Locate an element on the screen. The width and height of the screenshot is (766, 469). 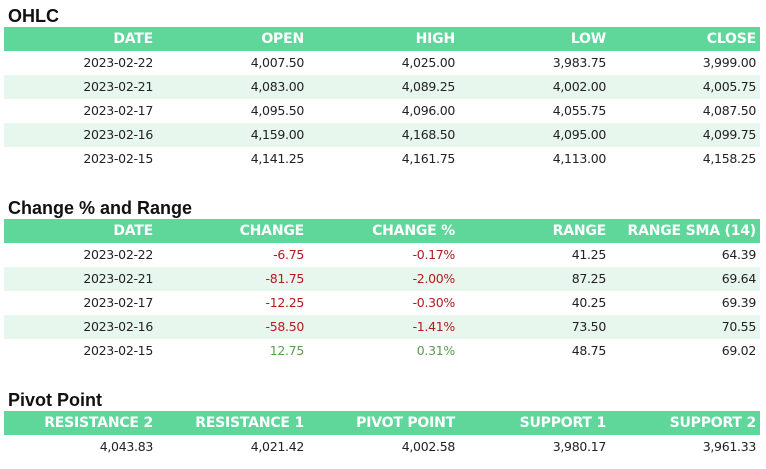
table-cell: 4,021.42 is located at coordinates (277, 446).